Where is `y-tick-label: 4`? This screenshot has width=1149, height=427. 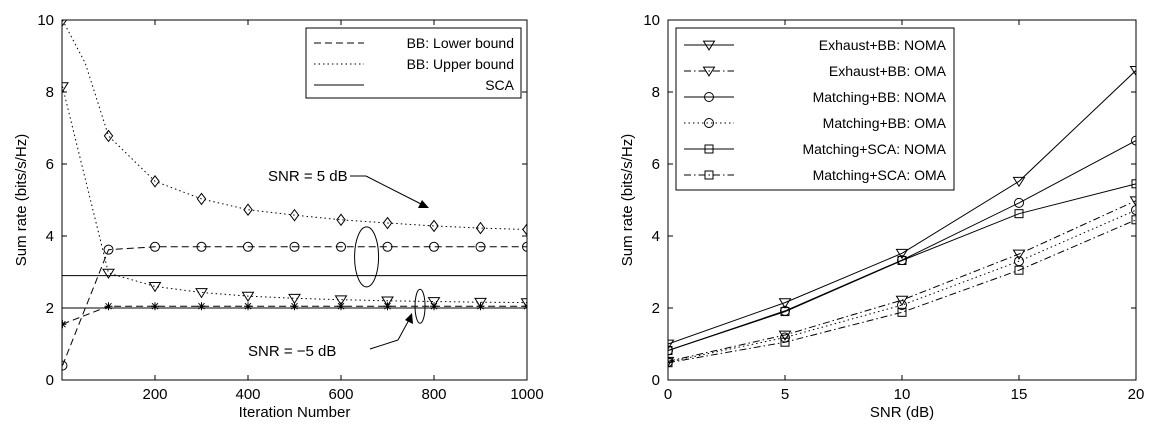
y-tick-label: 4 is located at coordinates (656, 236).